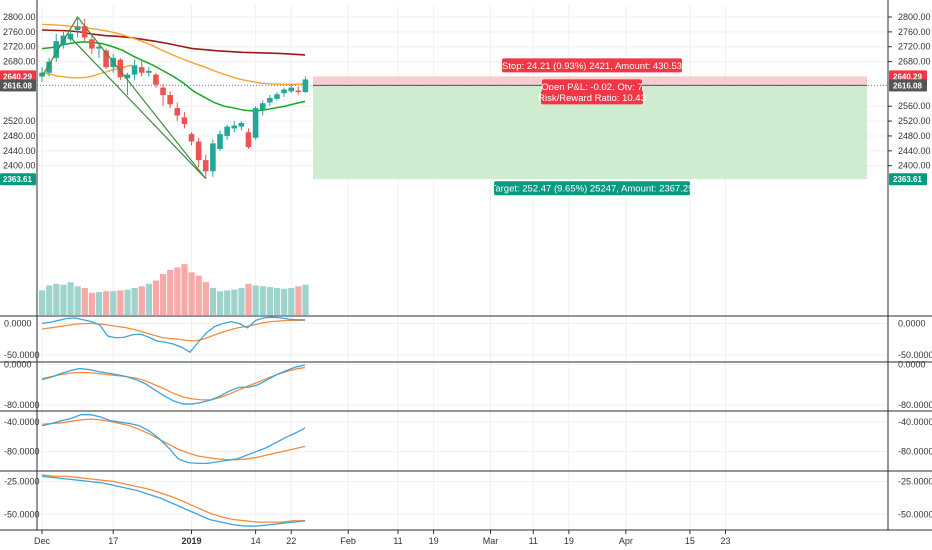 The width and height of the screenshot is (932, 550). What do you see at coordinates (591, 87) in the screenshot?
I see `pnl-label: Open P&L: -0.02, Qty: 7` at bounding box center [591, 87].